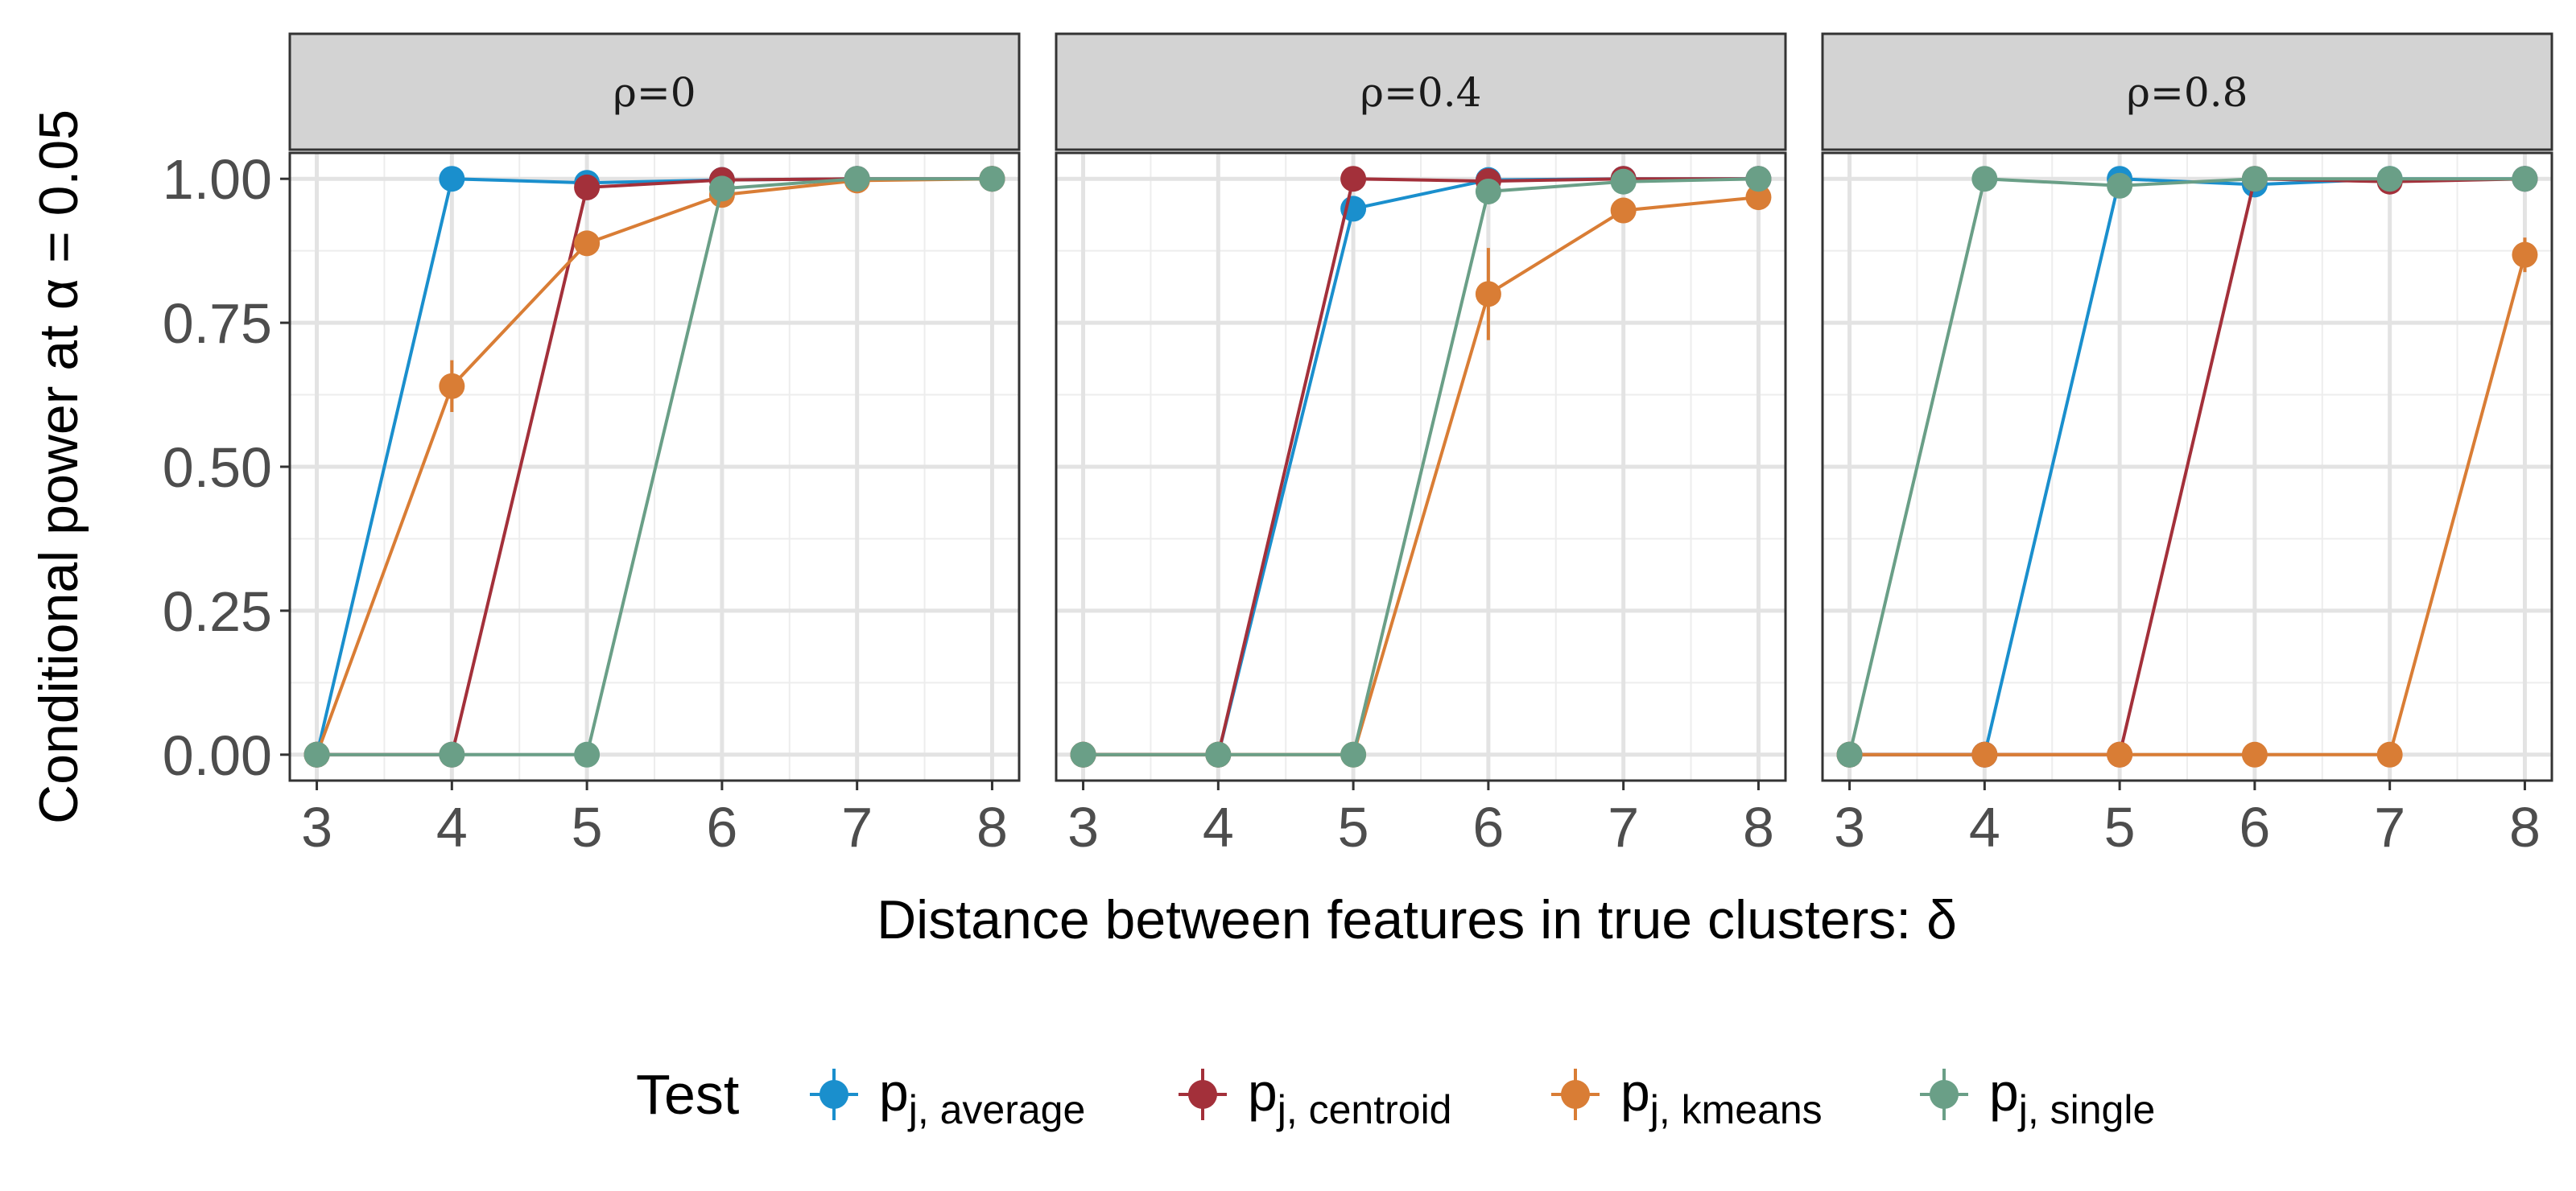 Image resolution: width=2576 pixels, height=1191 pixels. I want to click on y-axis-title: Conditional power at α = 0.05, so click(58, 467).